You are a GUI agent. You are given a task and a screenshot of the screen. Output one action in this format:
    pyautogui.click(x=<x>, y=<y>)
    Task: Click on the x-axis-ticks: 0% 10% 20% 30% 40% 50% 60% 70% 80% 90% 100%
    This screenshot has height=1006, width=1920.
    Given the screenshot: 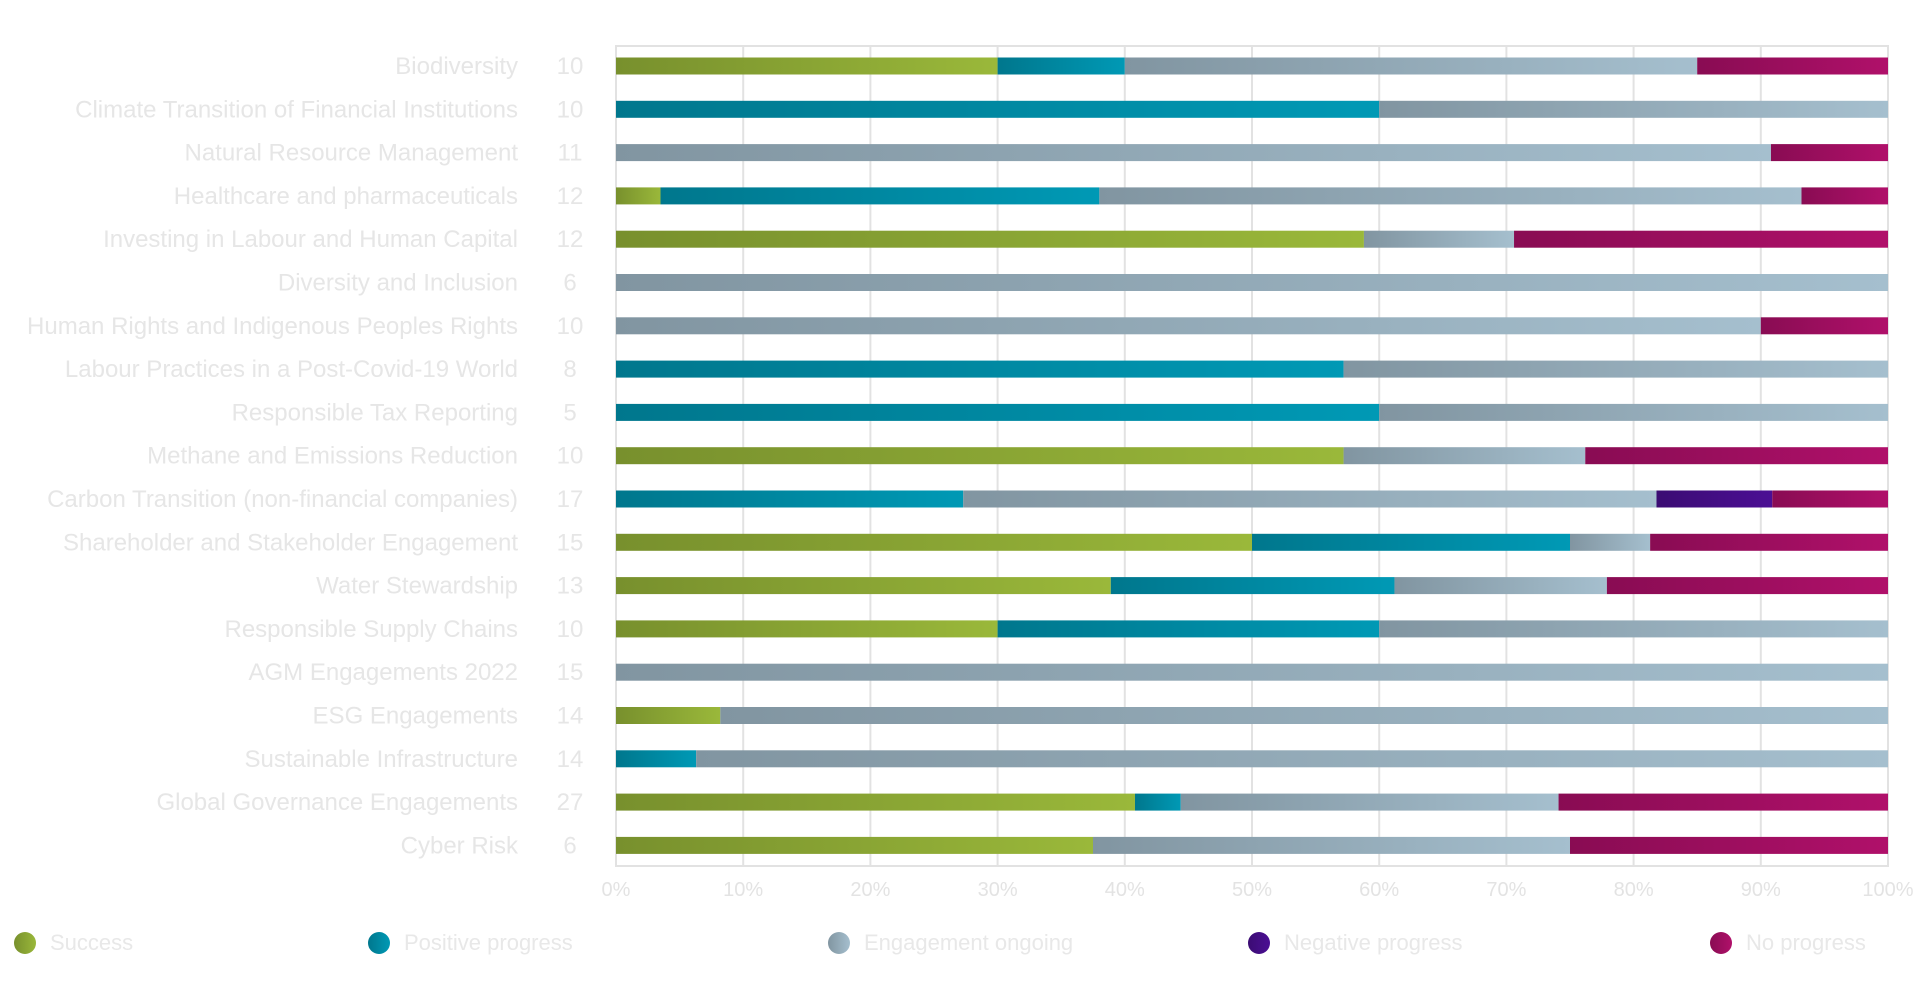 What is the action you would take?
    pyautogui.click(x=1258, y=890)
    